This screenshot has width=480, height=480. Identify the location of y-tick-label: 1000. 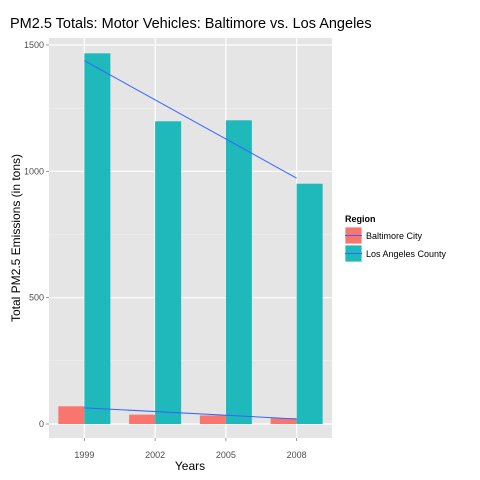
(34, 171).